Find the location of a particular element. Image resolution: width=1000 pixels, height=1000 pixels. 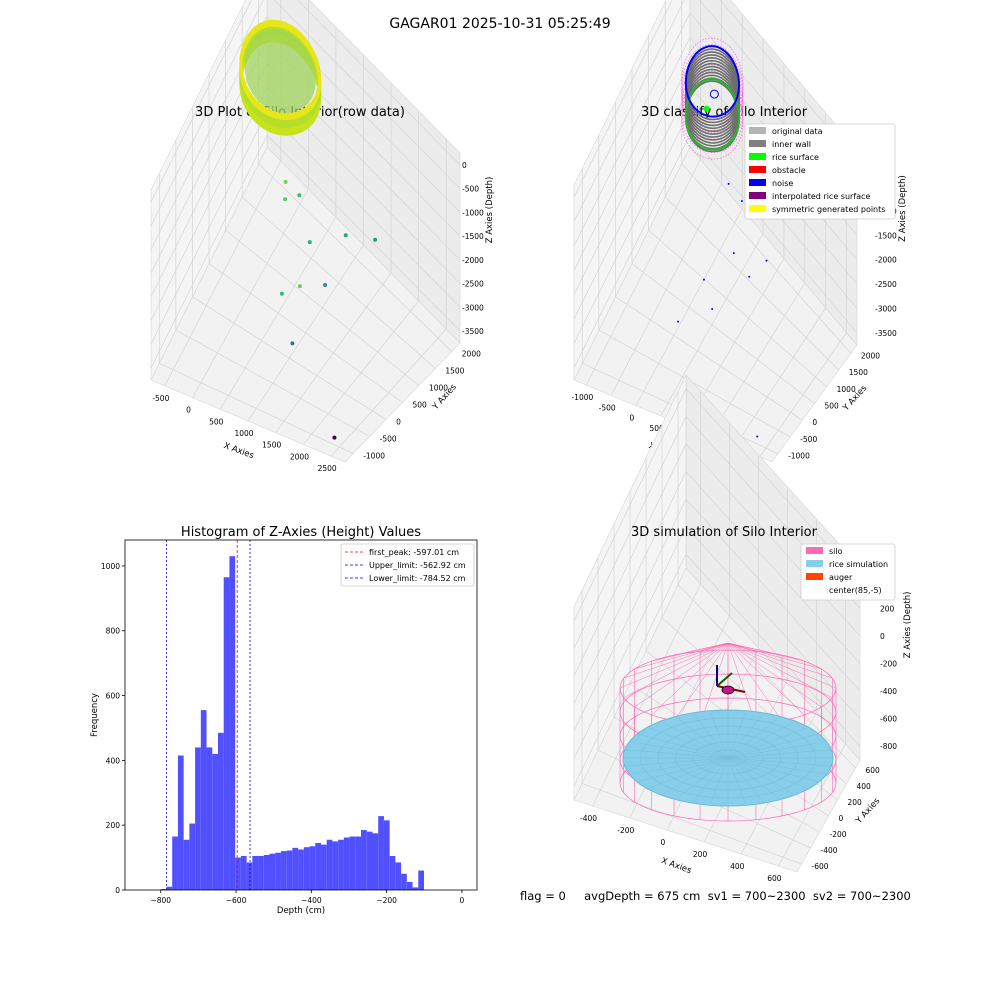

p3-frame is located at coordinates (301, 715).